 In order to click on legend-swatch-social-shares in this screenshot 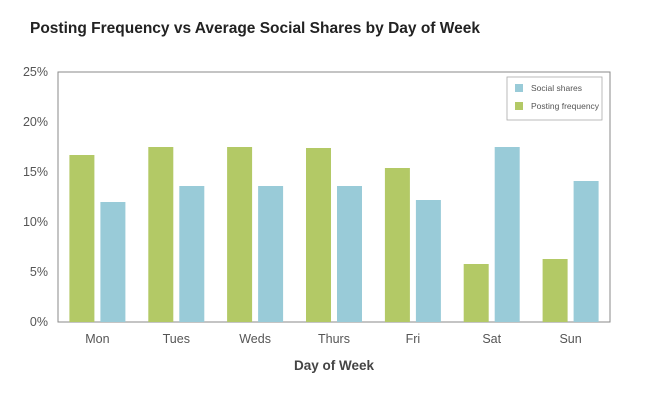, I will do `click(519, 88)`.